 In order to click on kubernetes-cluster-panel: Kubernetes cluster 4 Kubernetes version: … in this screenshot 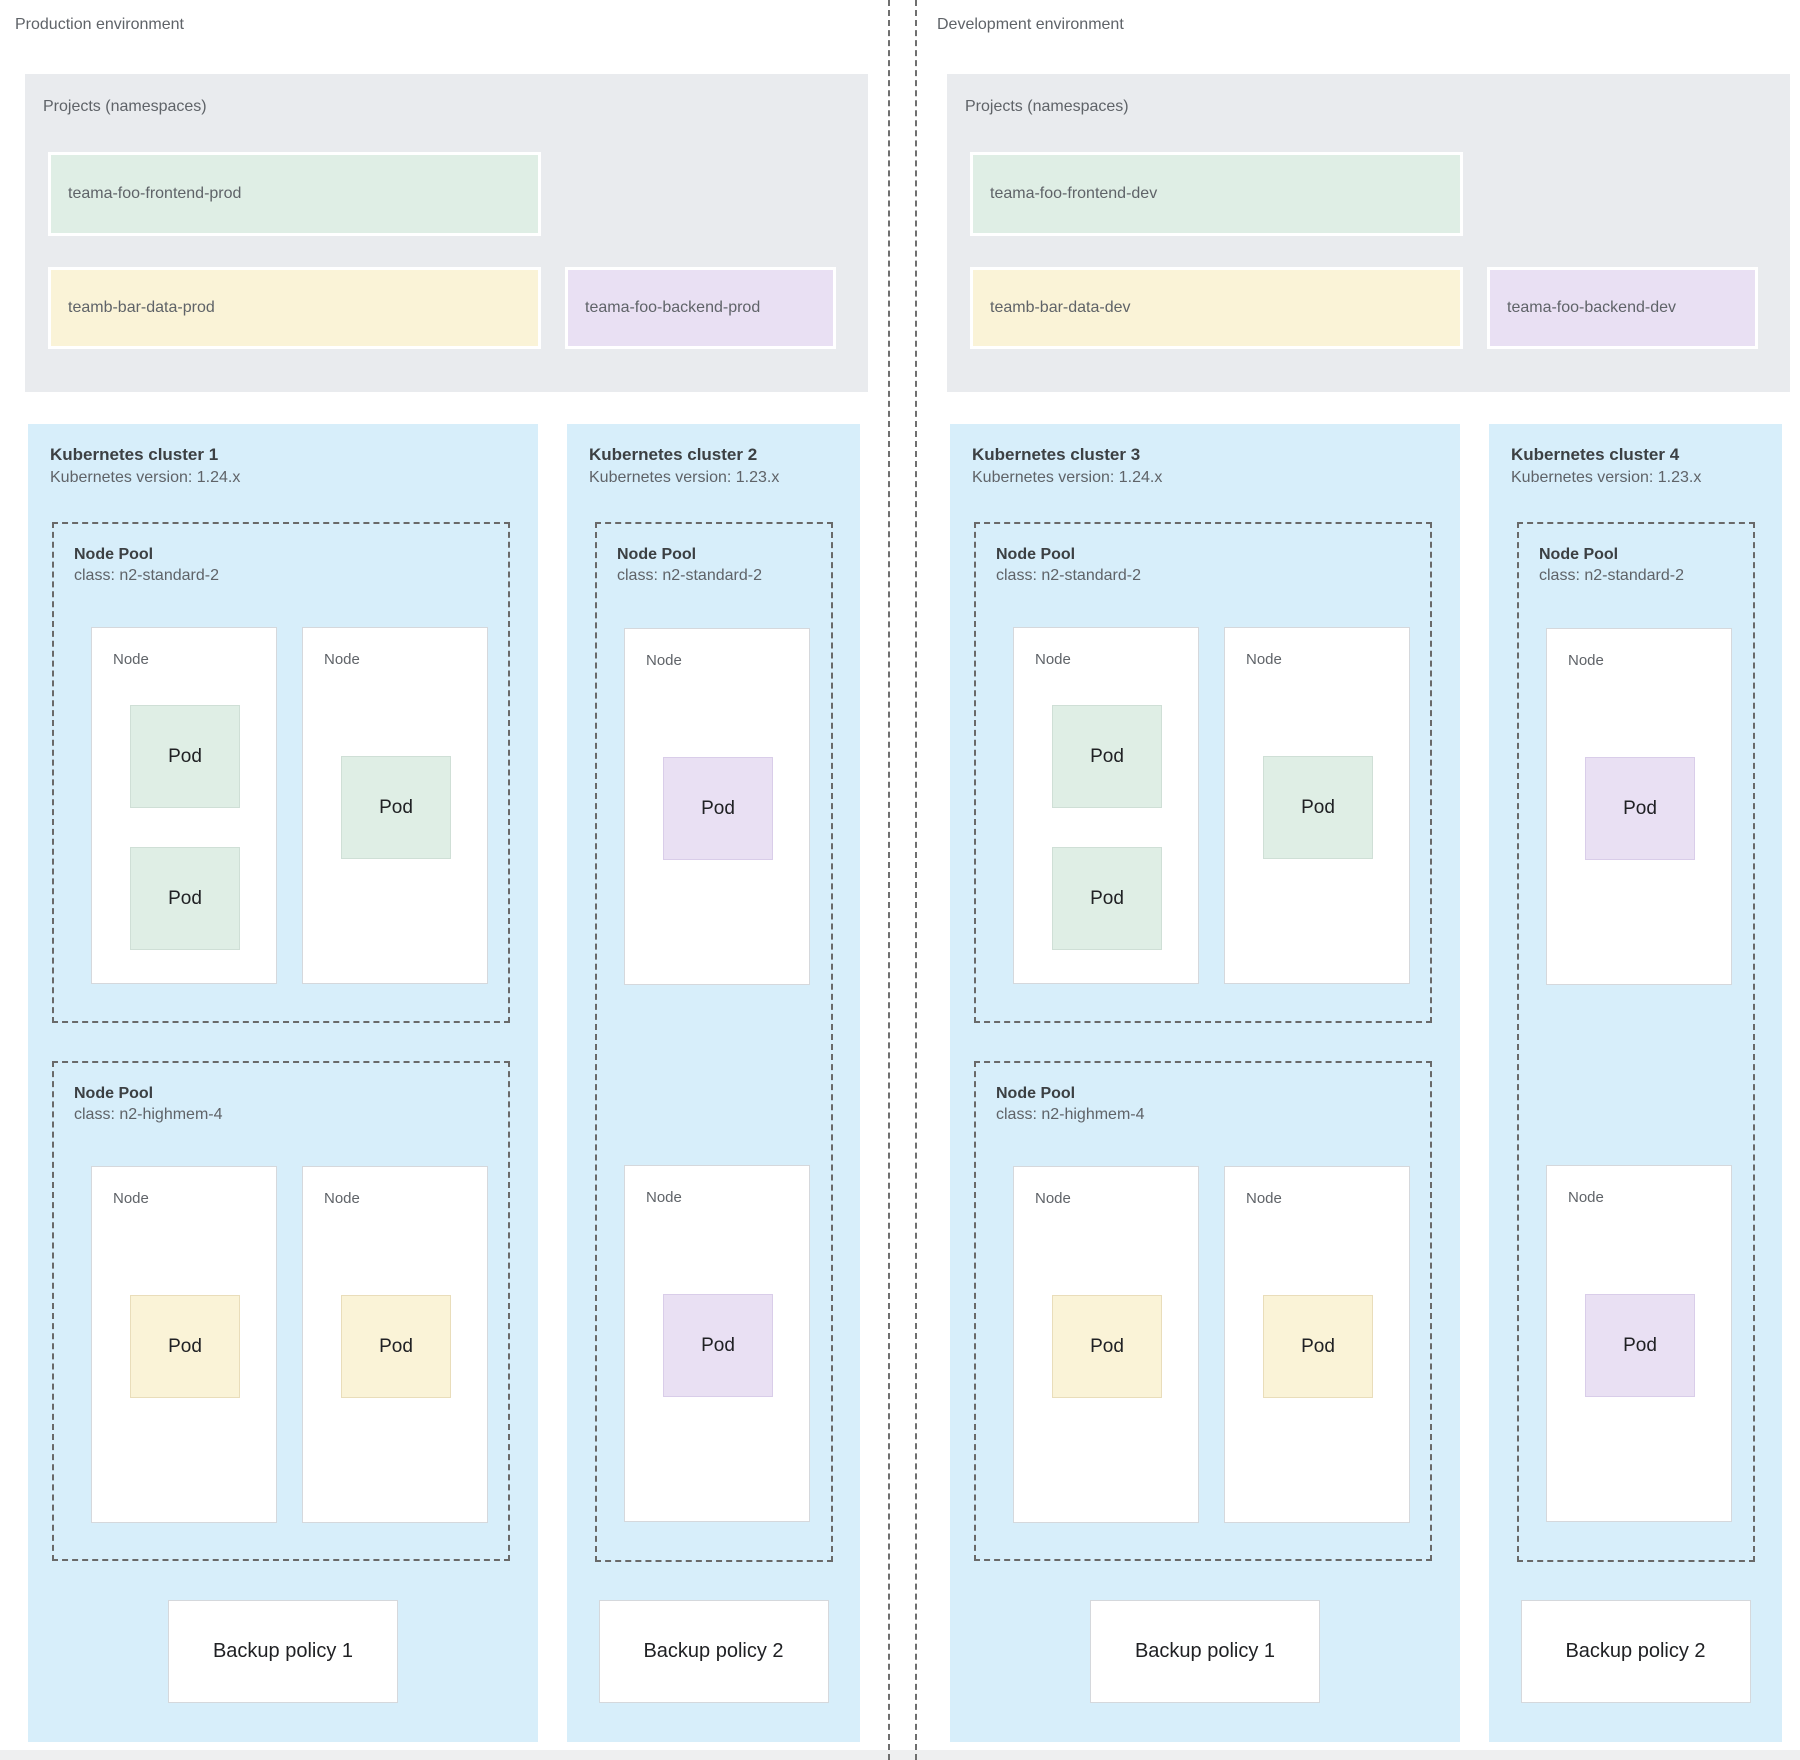, I will do `click(1635, 1083)`.